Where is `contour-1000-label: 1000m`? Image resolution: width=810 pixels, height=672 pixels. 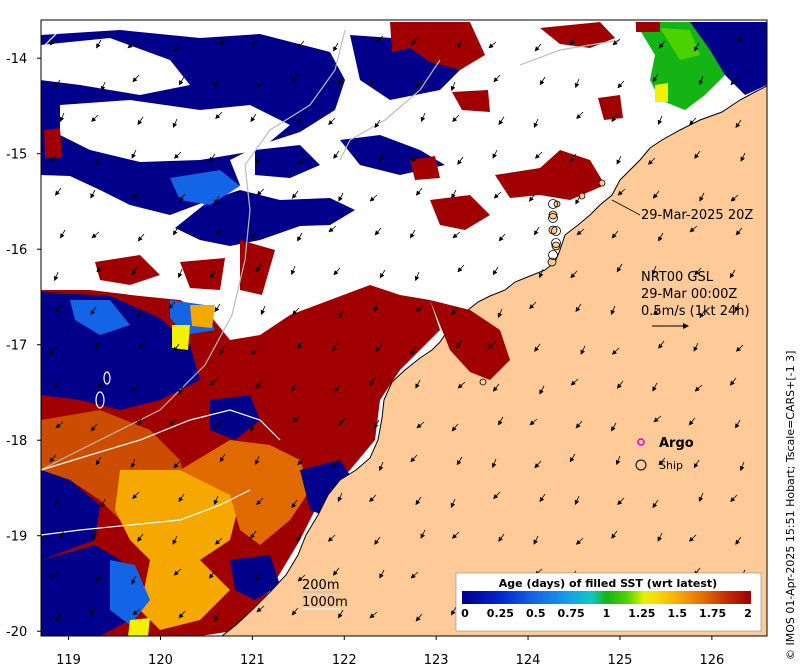
contour-1000-label: 1000m is located at coordinates (325, 602).